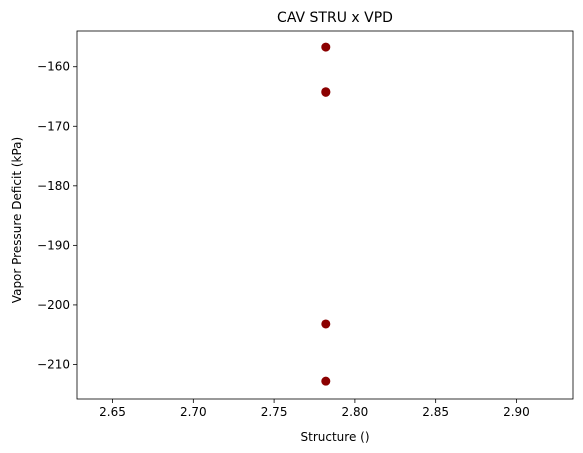  Describe the element at coordinates (112, 412) in the screenshot. I see `x-tick-label: 2.65` at that location.